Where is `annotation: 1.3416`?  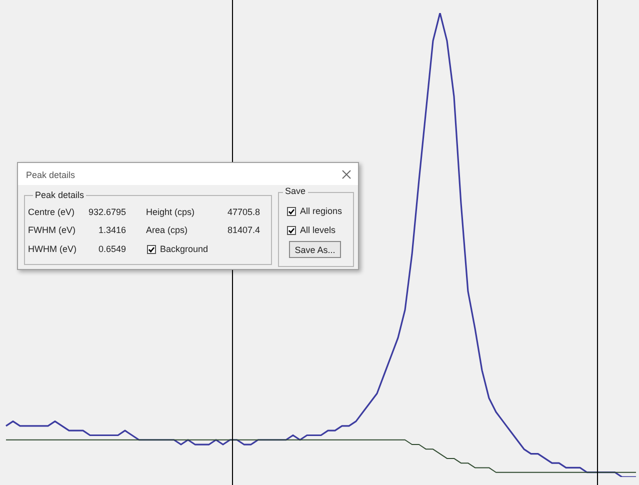
annotation: 1.3416 is located at coordinates (112, 230).